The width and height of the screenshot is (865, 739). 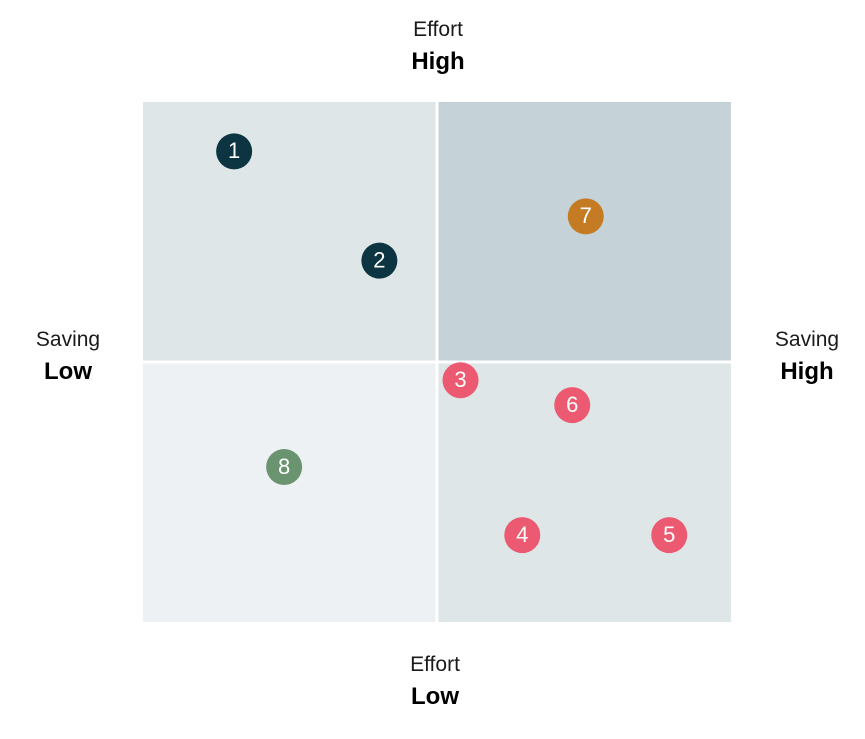 I want to click on quadrant-top-left, so click(x=290, y=232).